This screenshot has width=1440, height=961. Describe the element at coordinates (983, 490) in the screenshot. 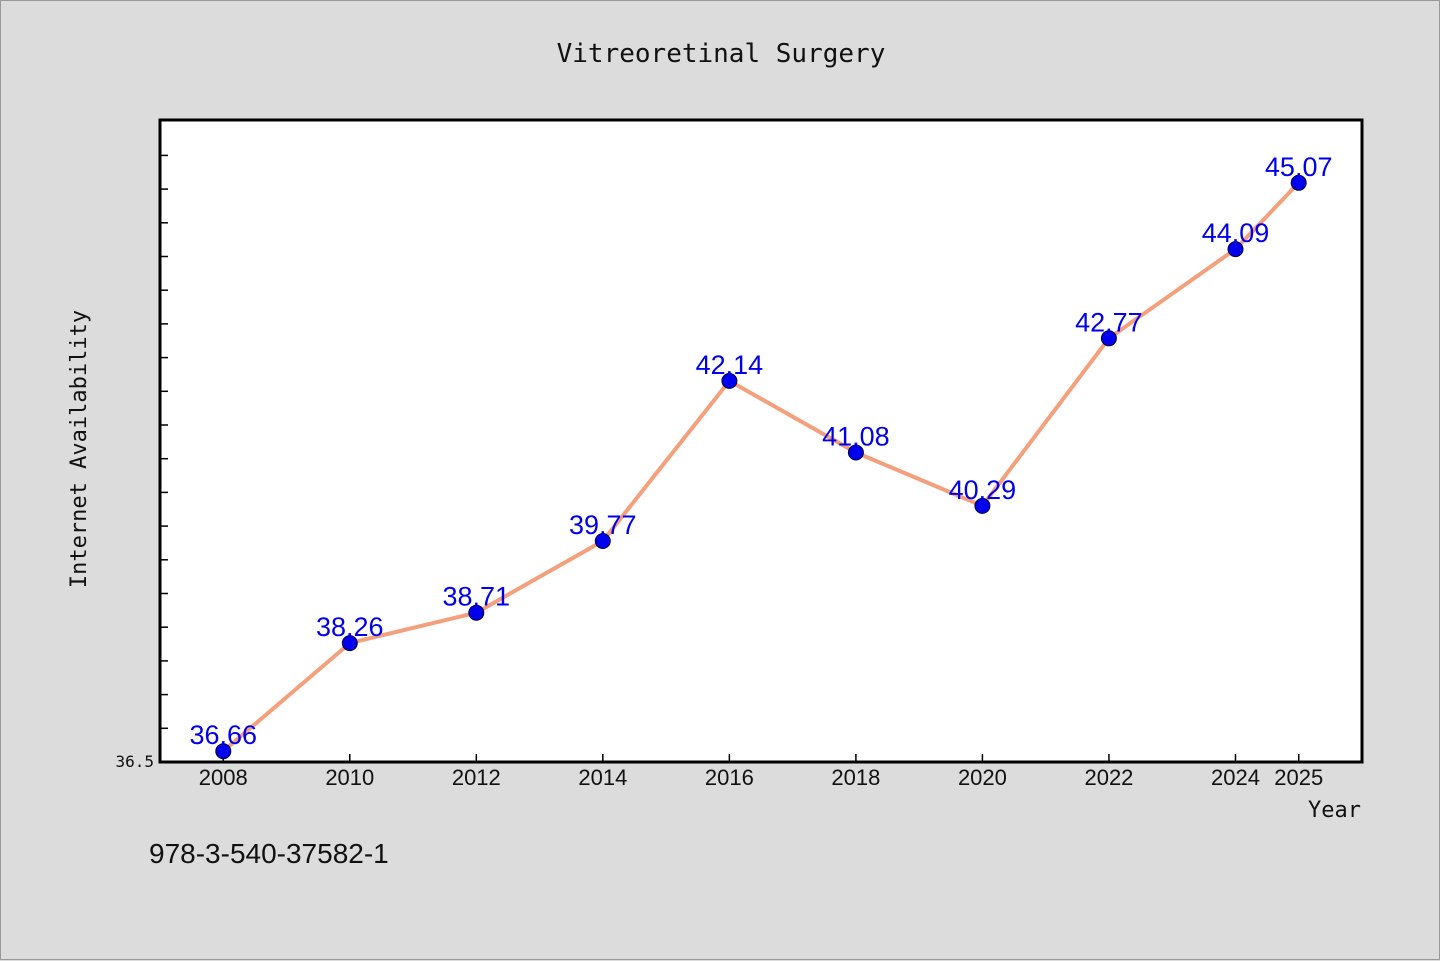

I see `data-label: 40.29` at that location.